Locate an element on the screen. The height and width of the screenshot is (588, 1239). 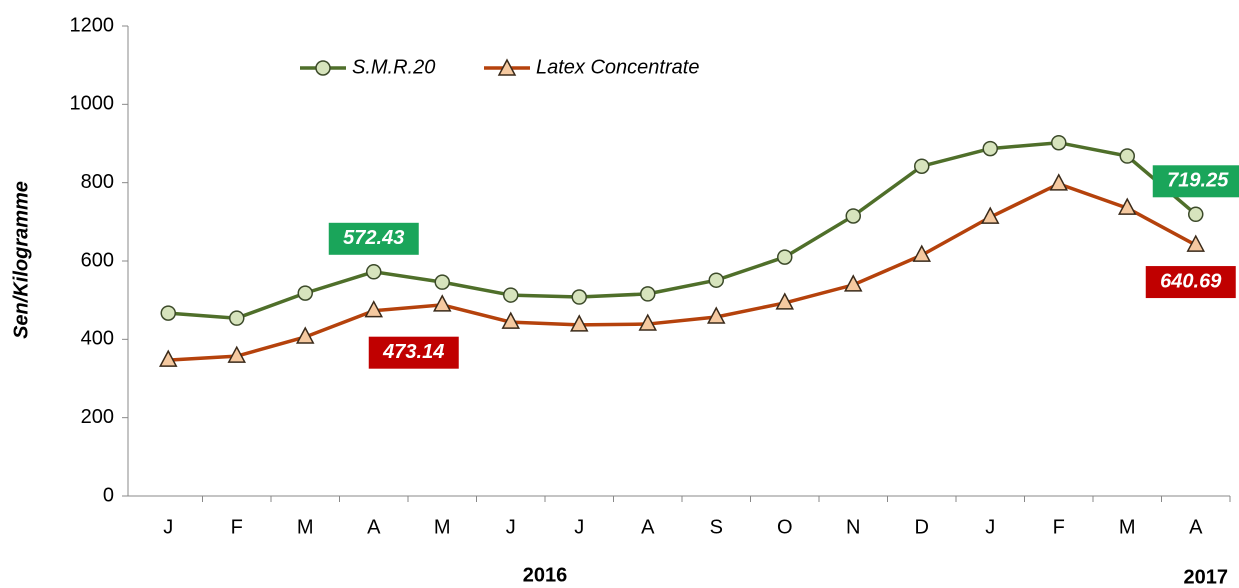
value-label: 572.43 is located at coordinates (373, 238).